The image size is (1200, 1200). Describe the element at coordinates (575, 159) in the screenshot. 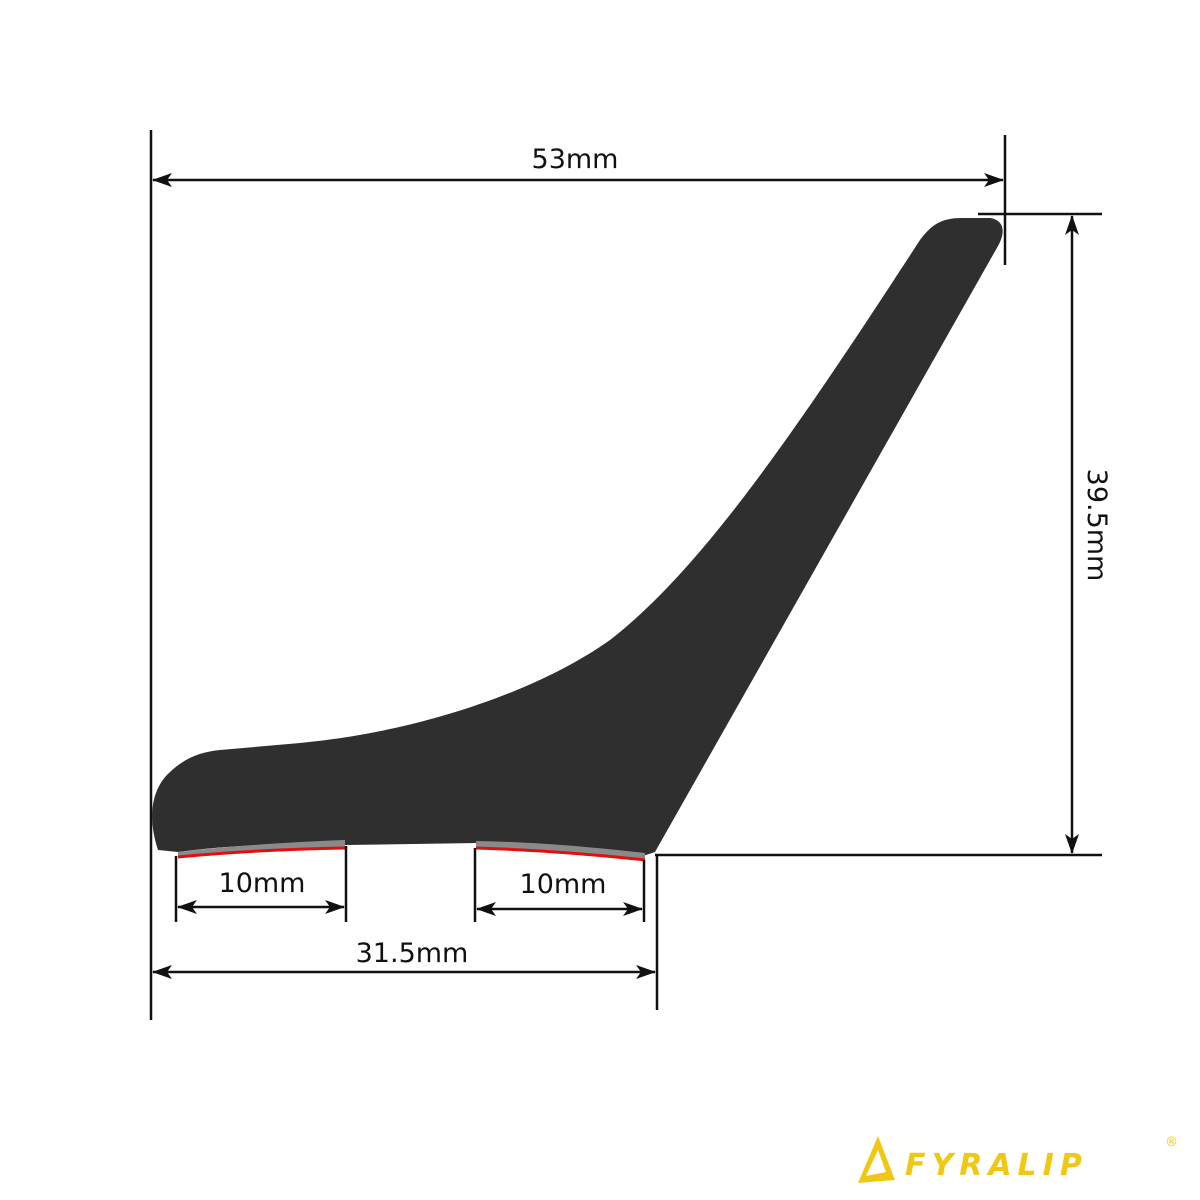

I see `width-label: 53mm` at that location.